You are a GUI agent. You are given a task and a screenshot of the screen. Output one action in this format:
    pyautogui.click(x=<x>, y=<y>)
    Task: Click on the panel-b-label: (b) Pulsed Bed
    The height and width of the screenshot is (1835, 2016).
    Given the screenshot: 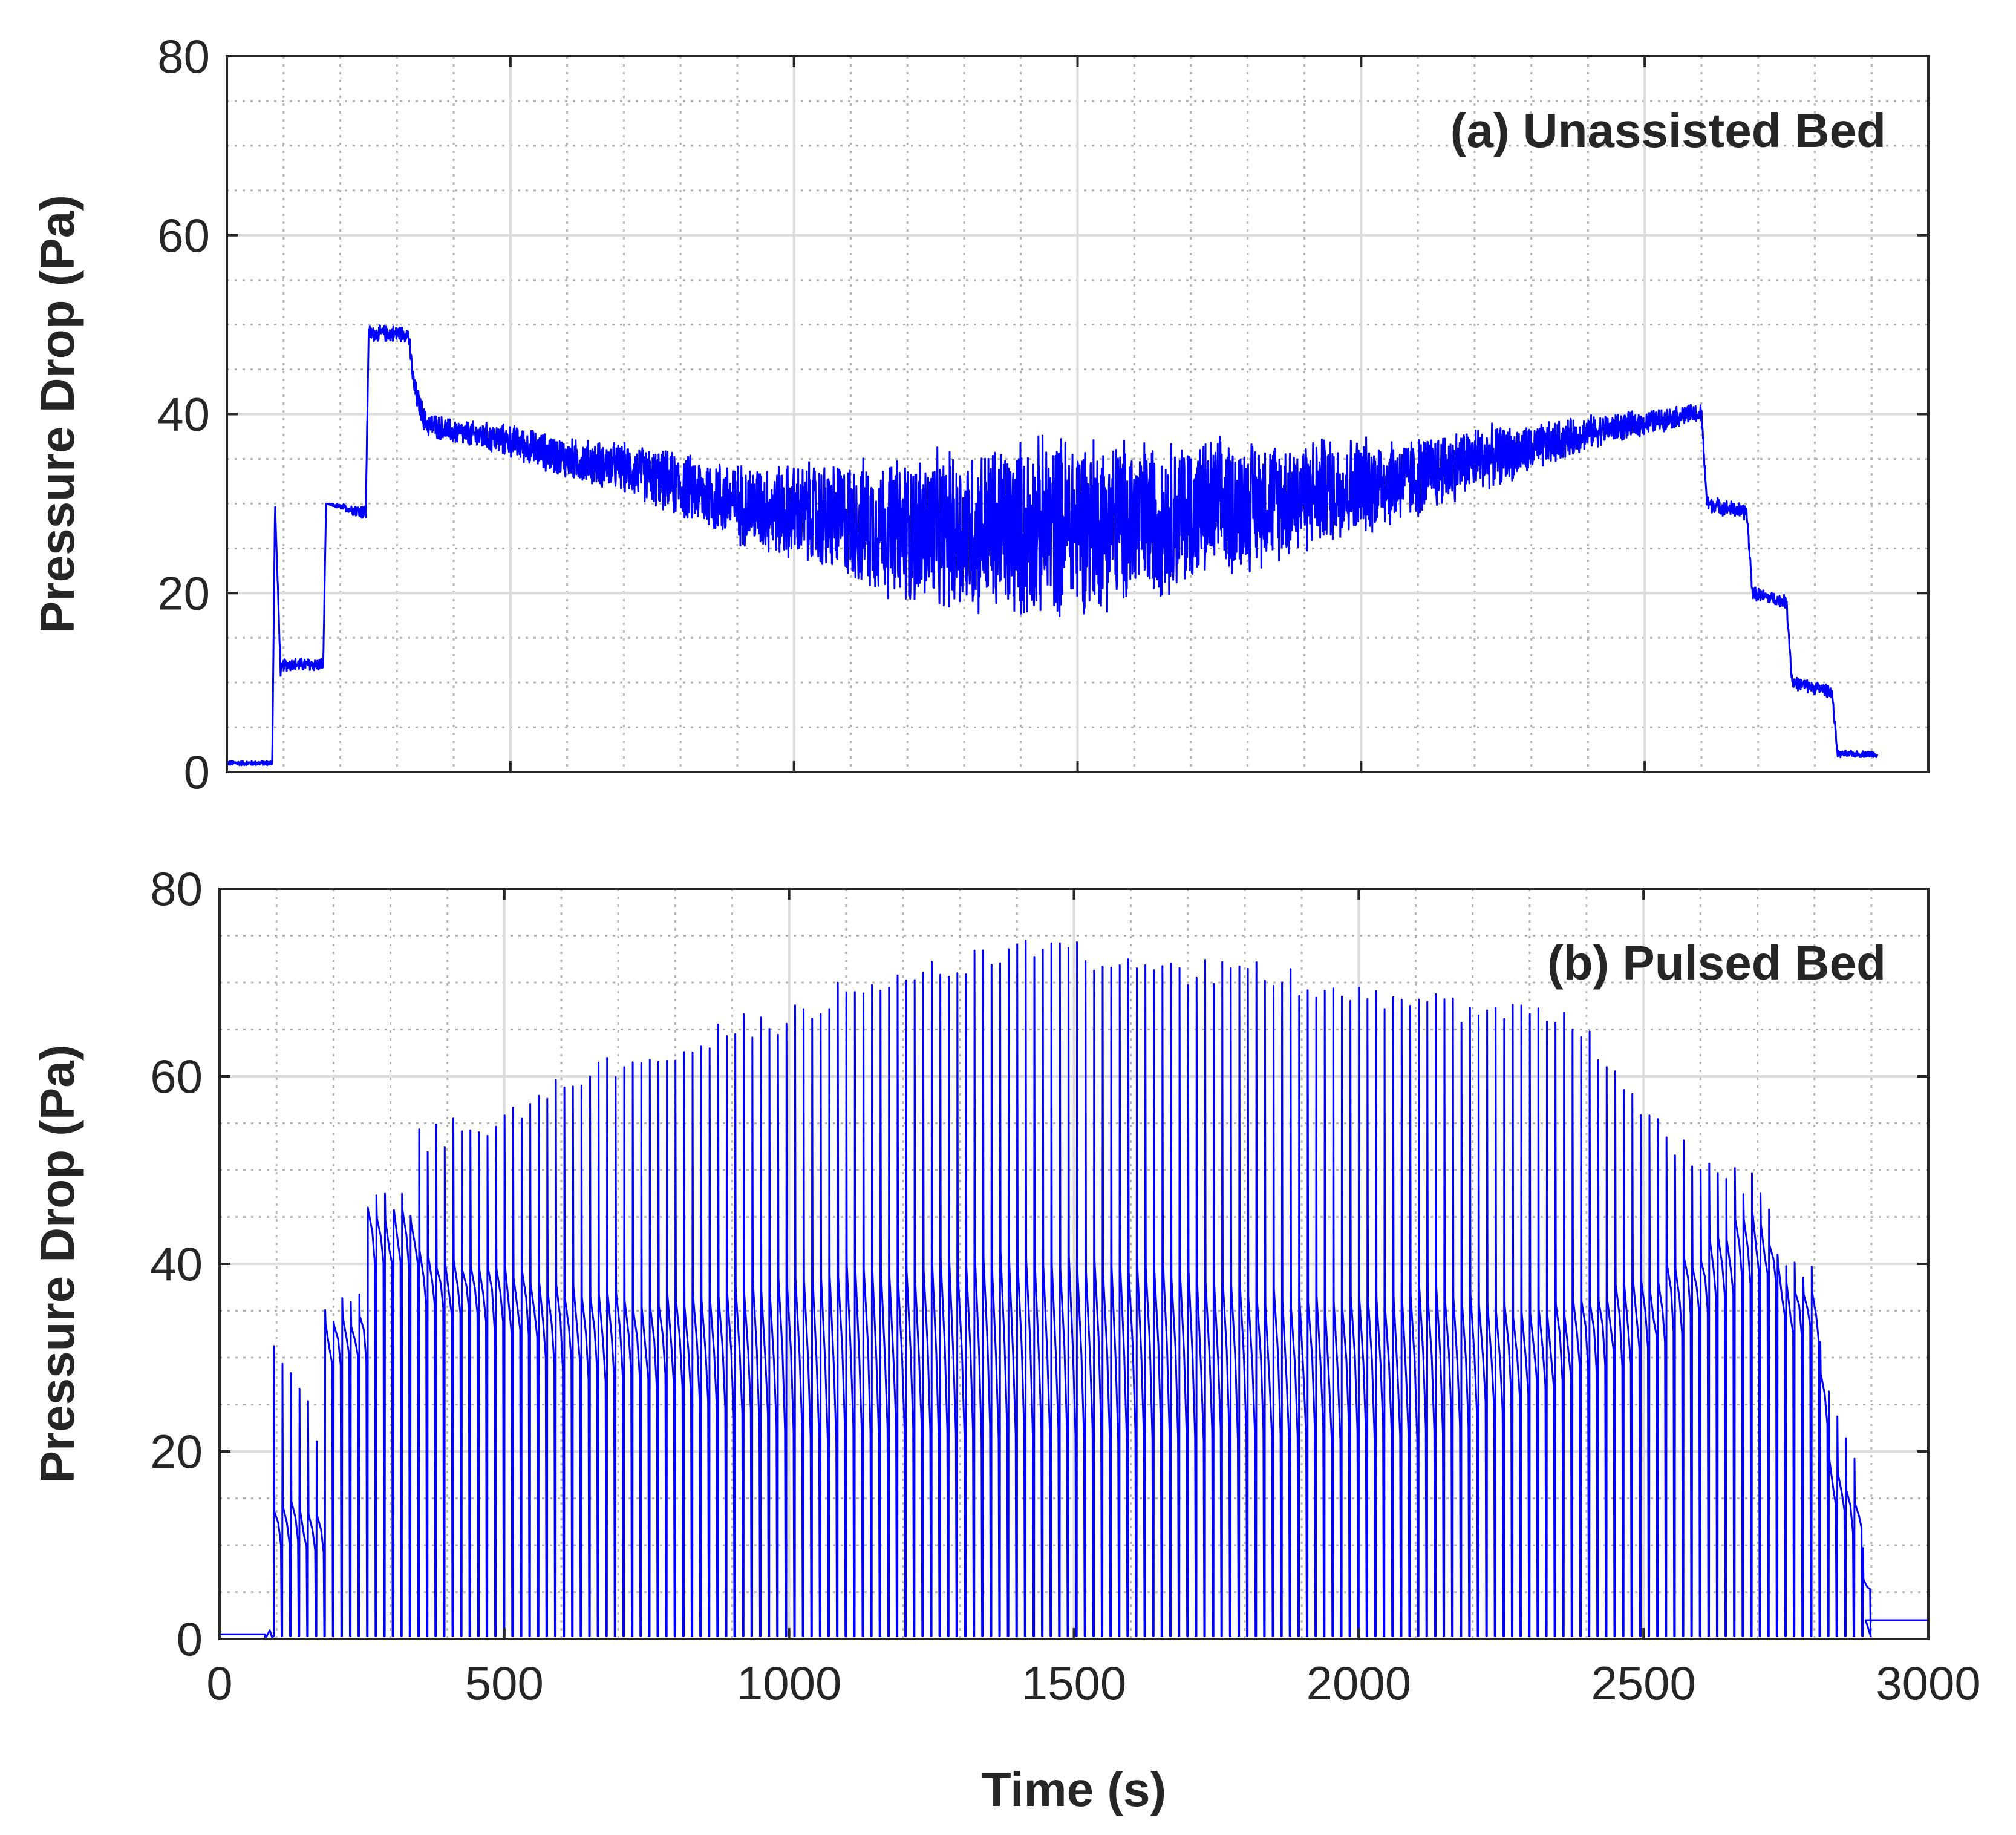 What is the action you would take?
    pyautogui.click(x=1717, y=963)
    